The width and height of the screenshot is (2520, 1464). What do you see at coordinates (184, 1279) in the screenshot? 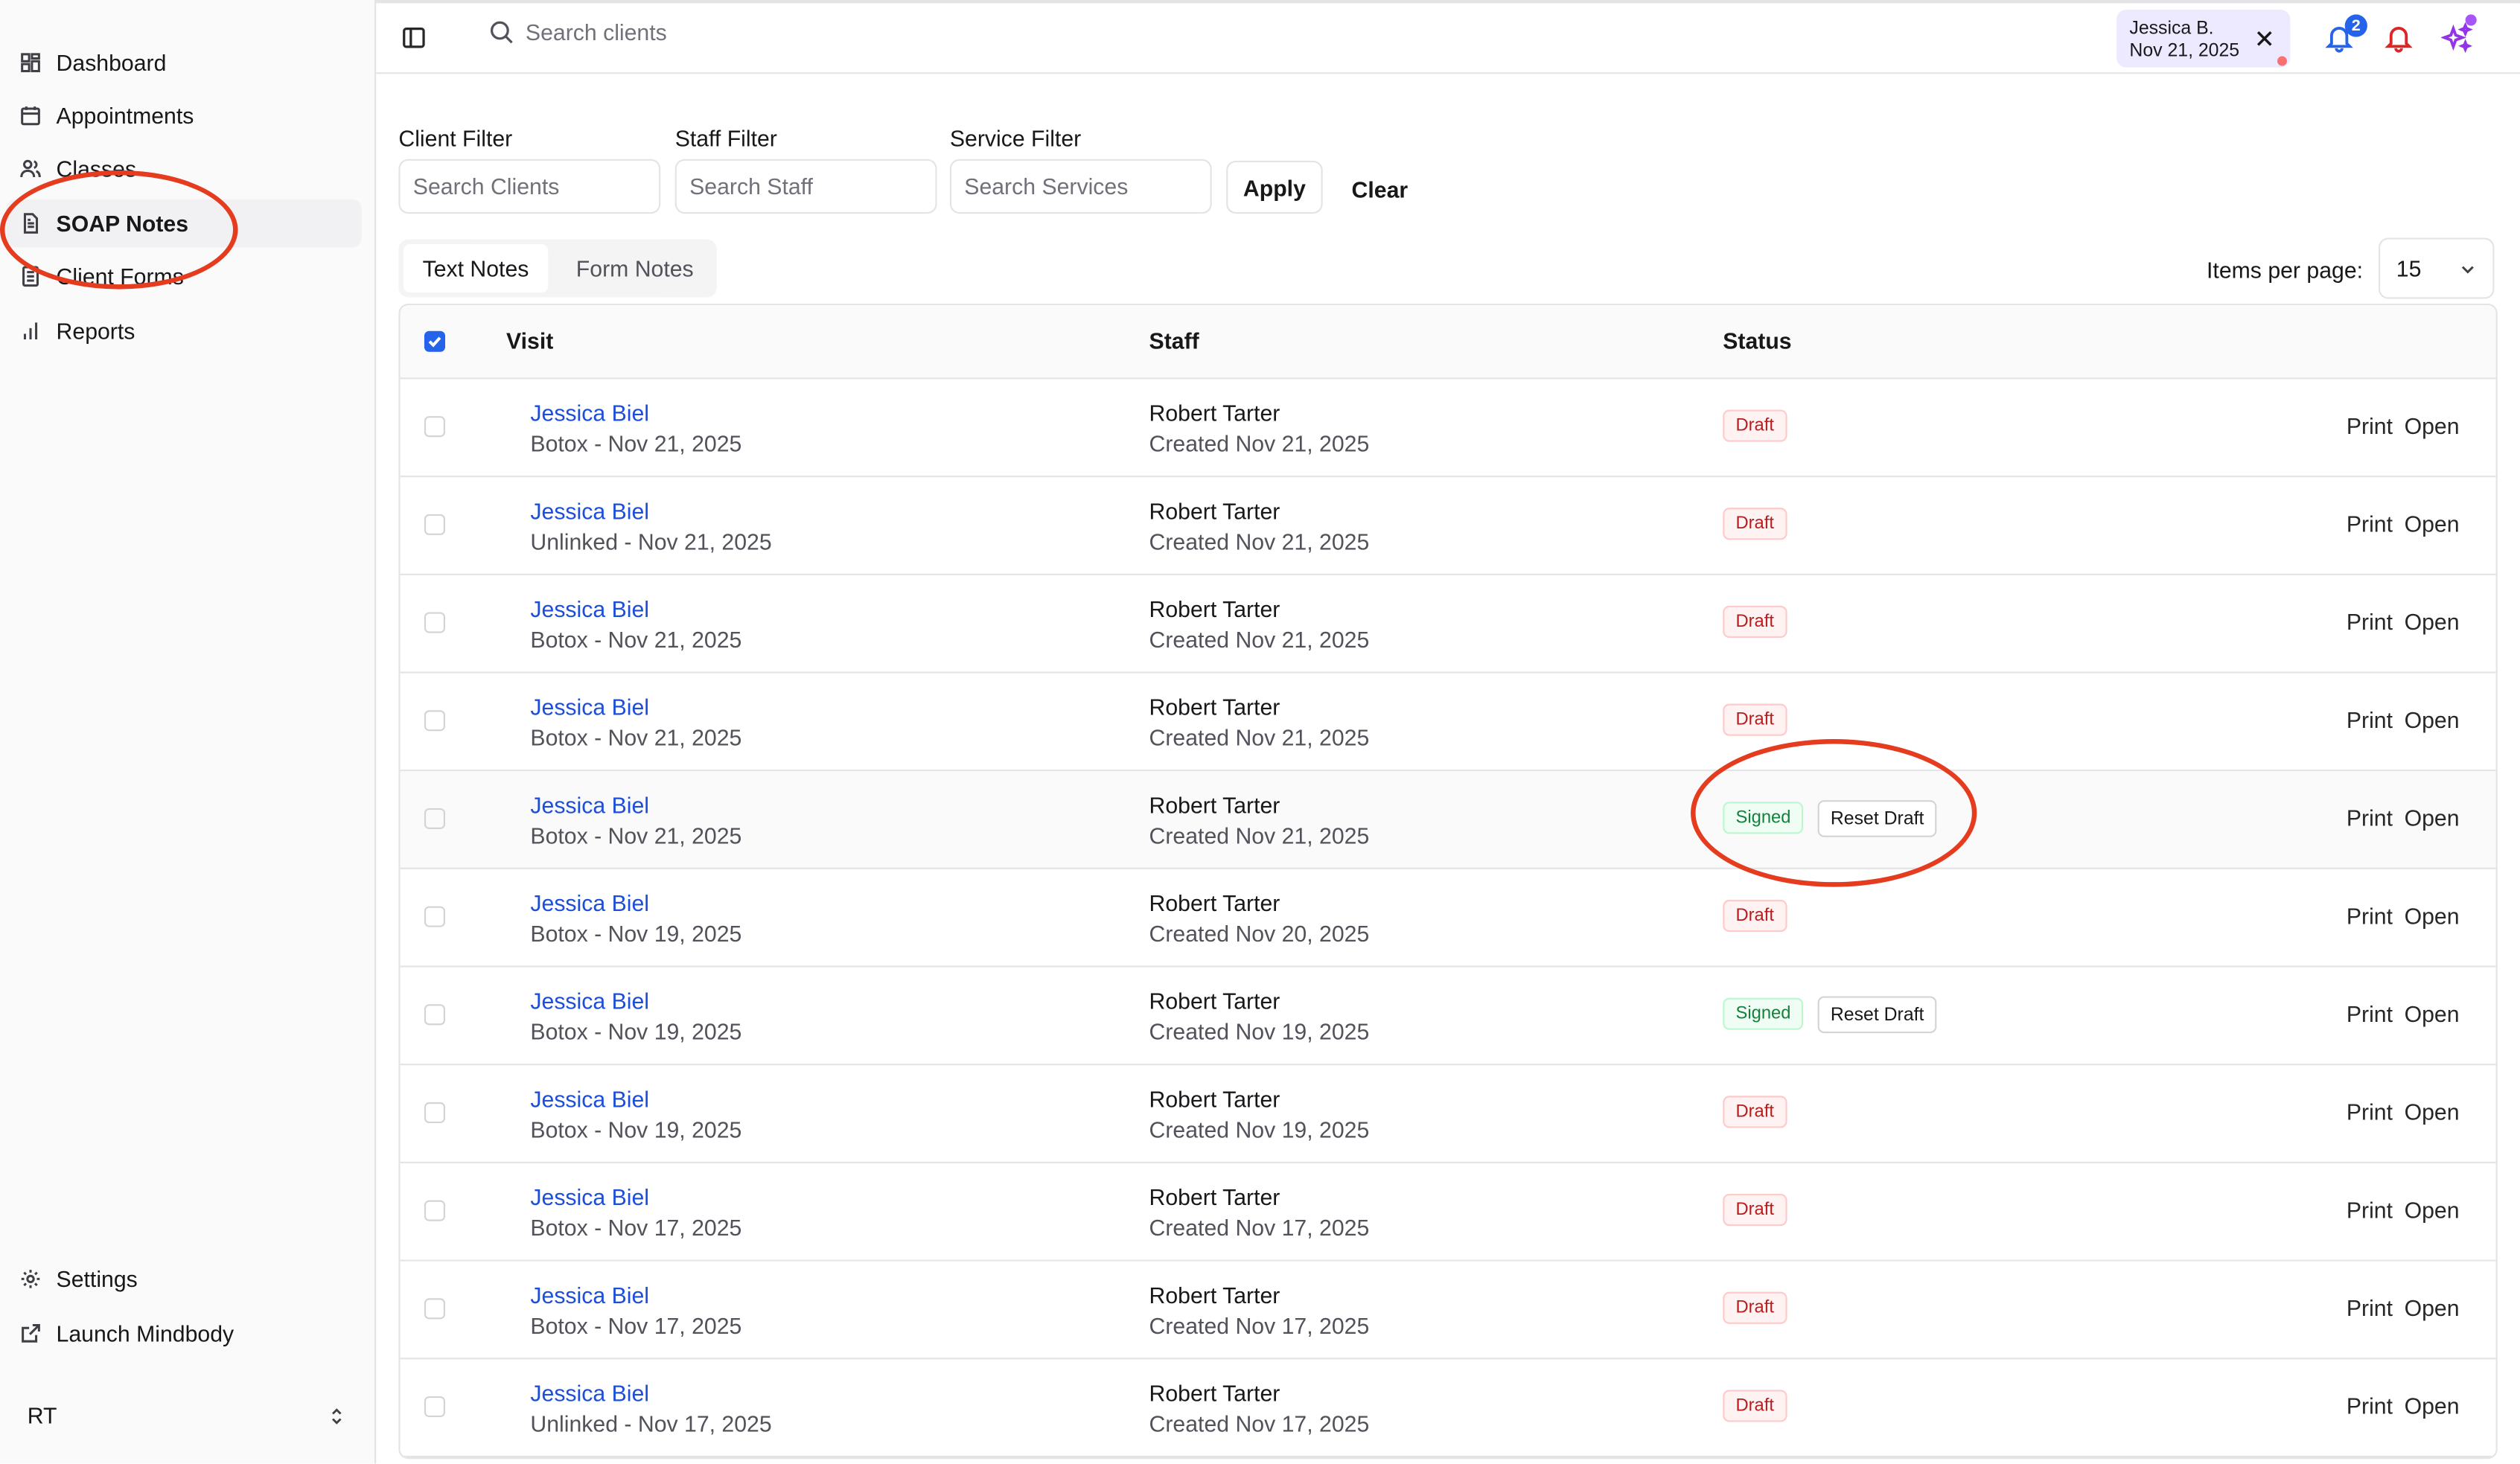
I see `sidebar-item-settings: Settings` at bounding box center [184, 1279].